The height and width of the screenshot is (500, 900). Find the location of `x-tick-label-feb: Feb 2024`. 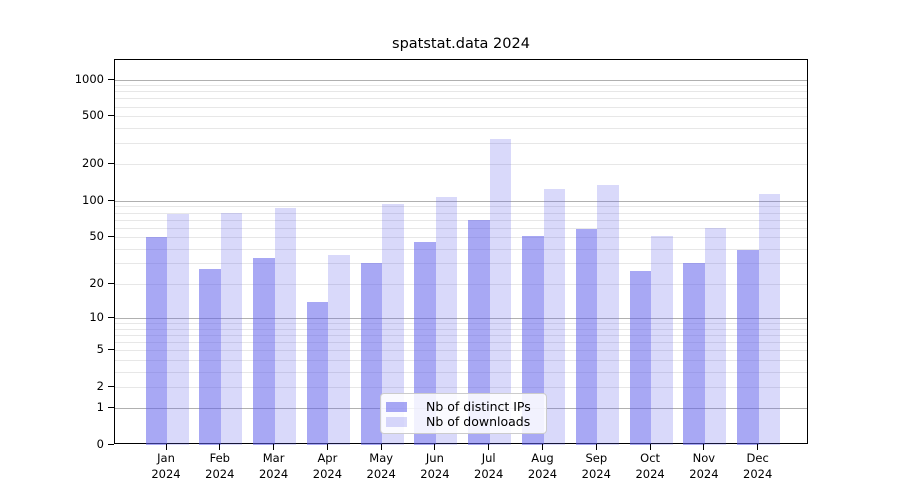

x-tick-label-feb: Feb 2024 is located at coordinates (220, 466).